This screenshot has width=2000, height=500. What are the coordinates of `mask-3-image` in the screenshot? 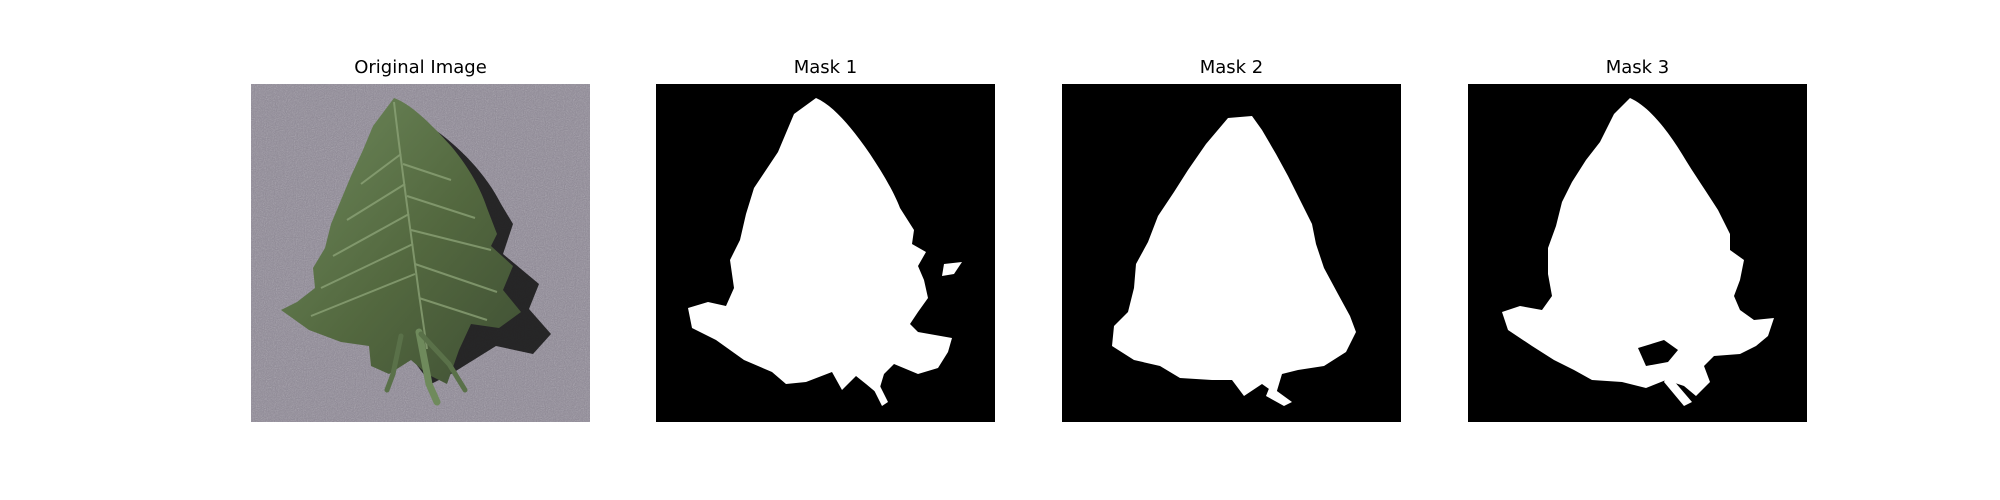 It's located at (1637, 253).